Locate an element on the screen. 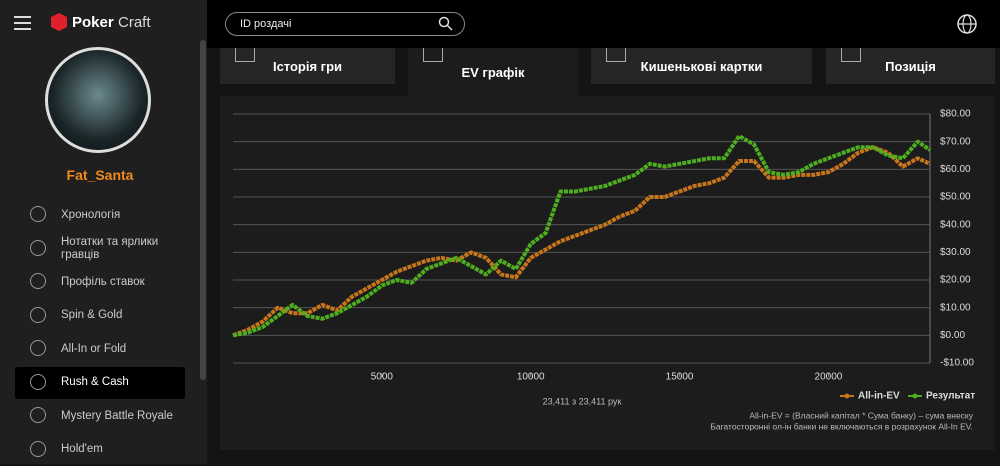 The width and height of the screenshot is (1000, 466). logo-icon is located at coordinates (59, 22).